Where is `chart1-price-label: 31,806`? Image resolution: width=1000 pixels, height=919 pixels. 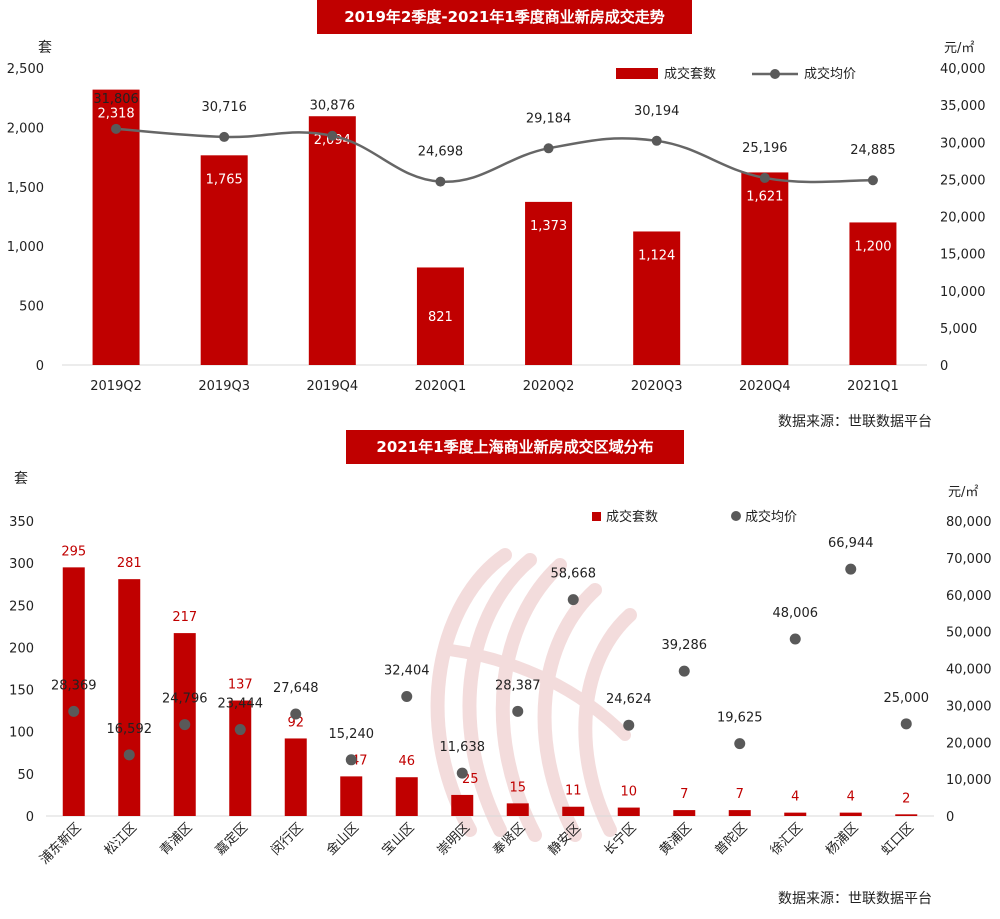
chart1-price-label: 31,806 is located at coordinates (116, 99).